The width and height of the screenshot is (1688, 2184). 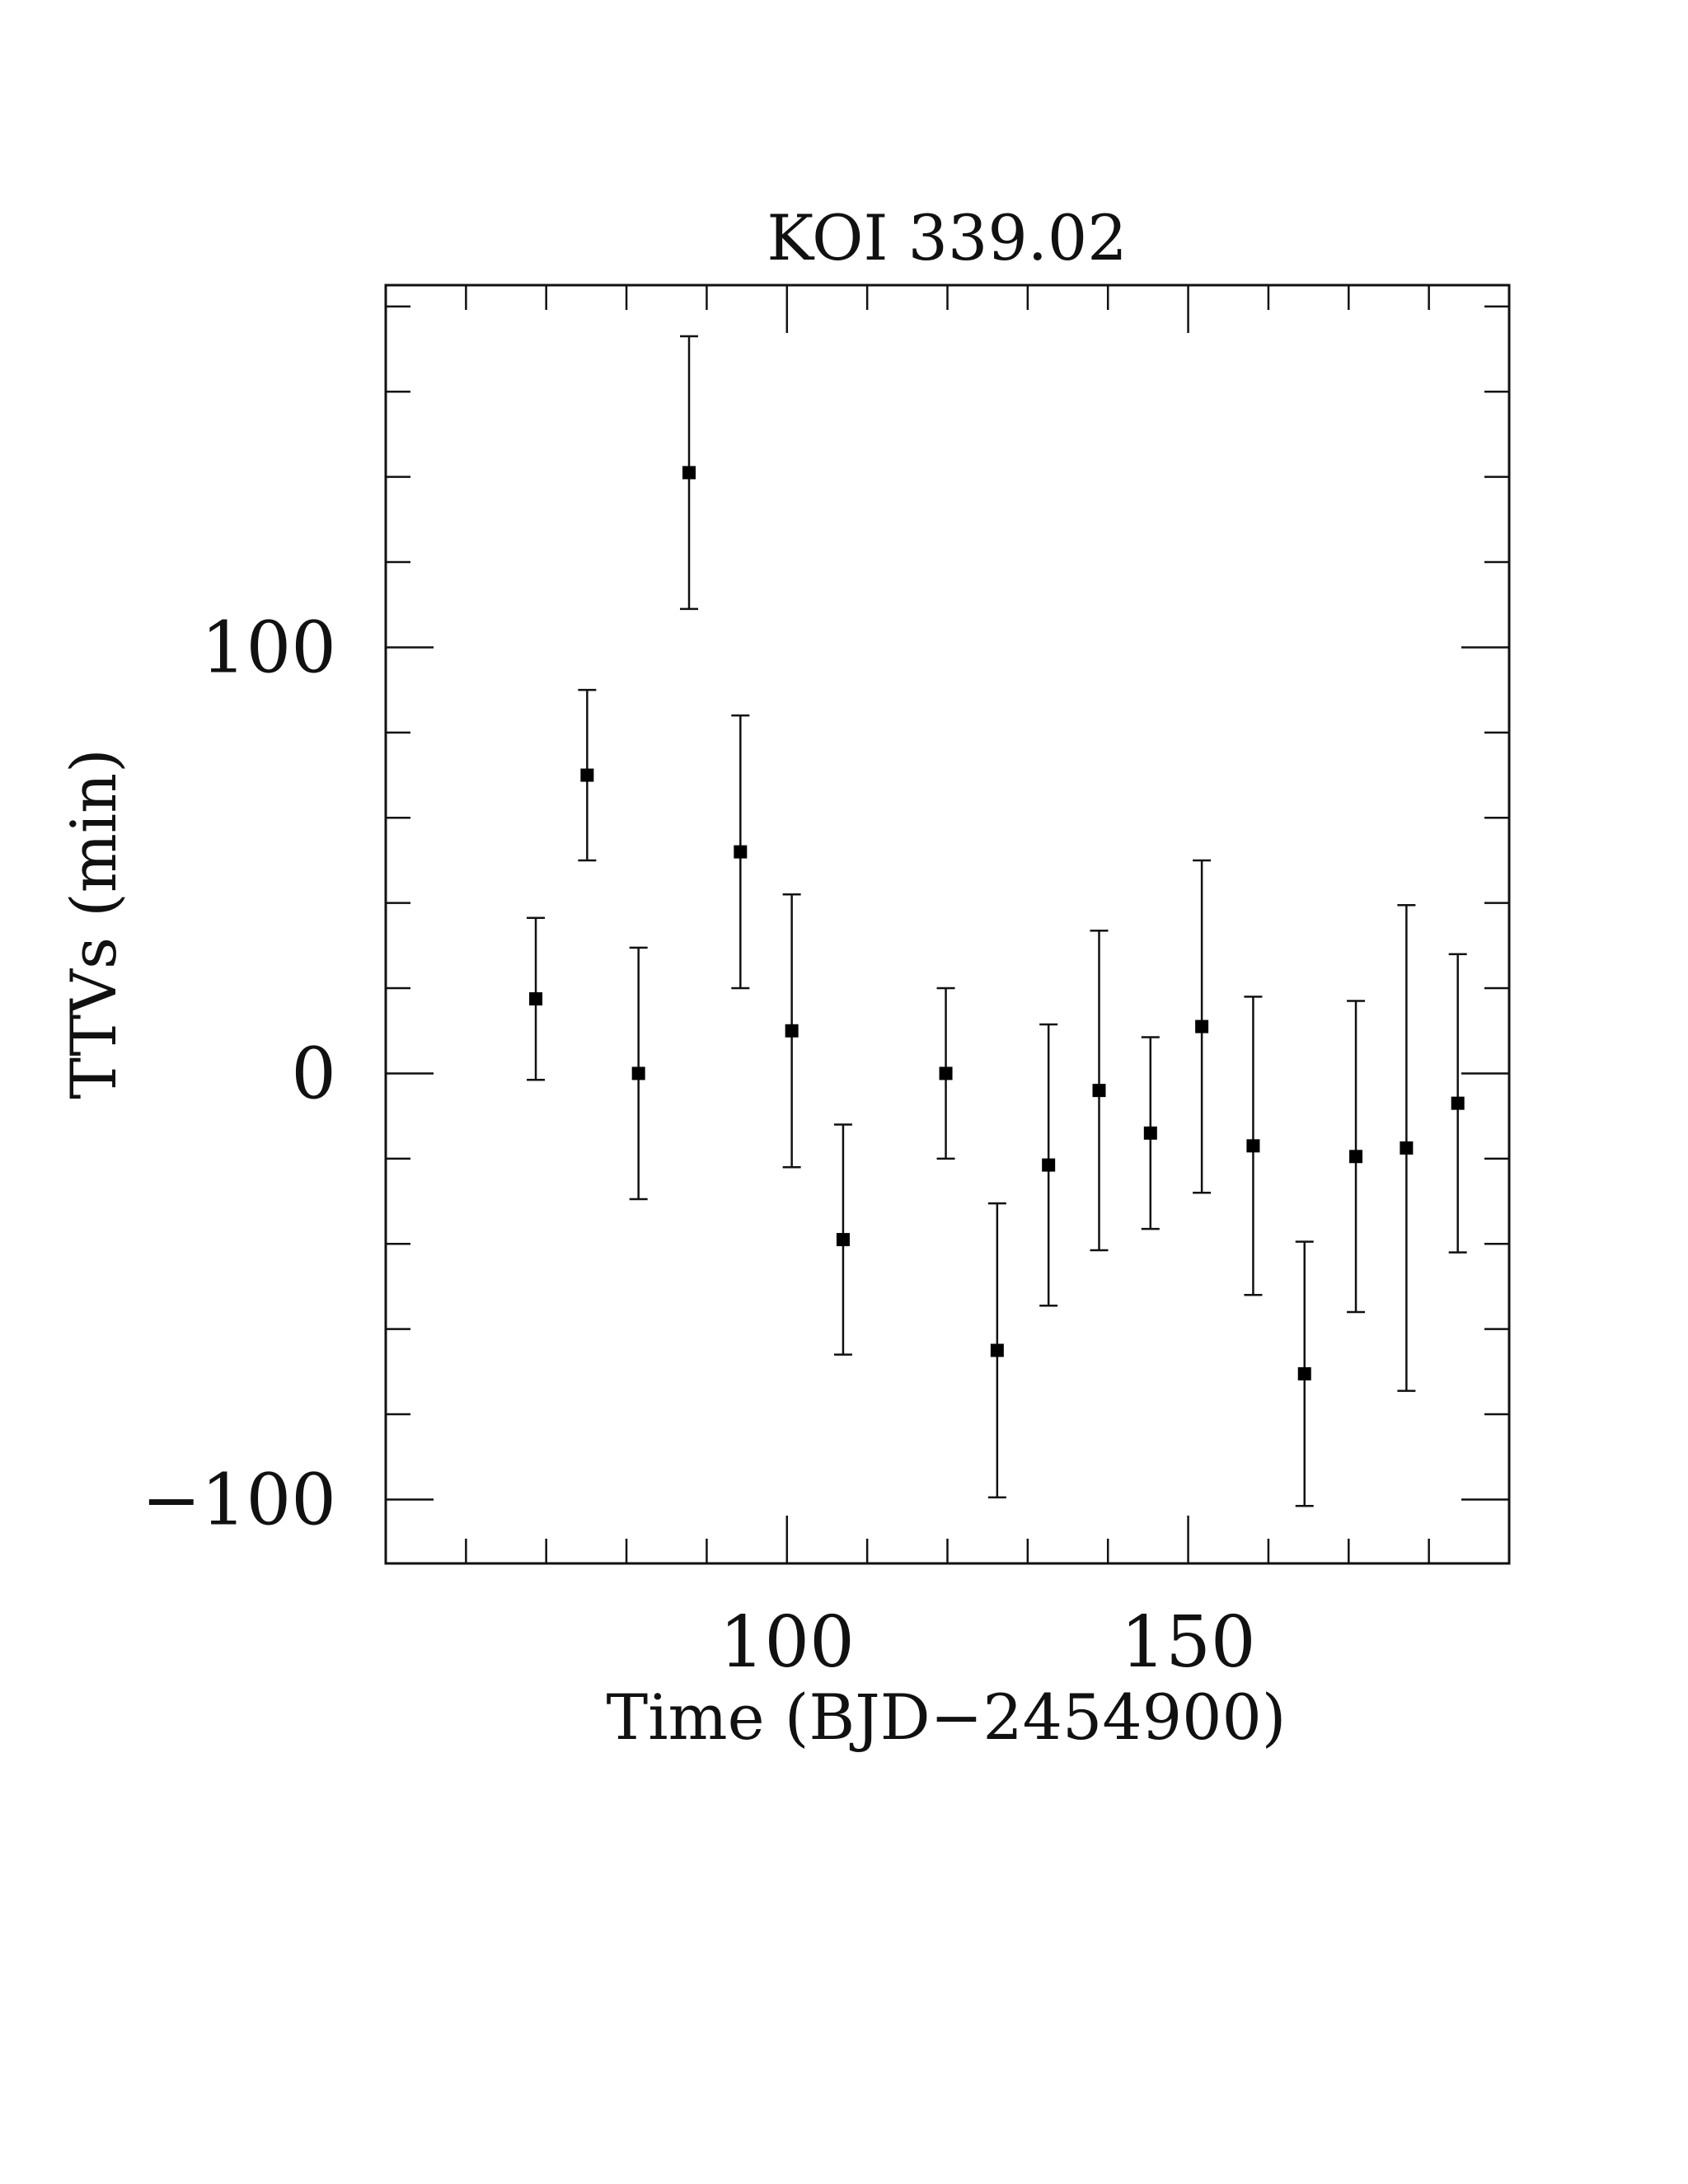 What do you see at coordinates (1188, 1642) in the screenshot?
I see `x-tick-label: 150` at bounding box center [1188, 1642].